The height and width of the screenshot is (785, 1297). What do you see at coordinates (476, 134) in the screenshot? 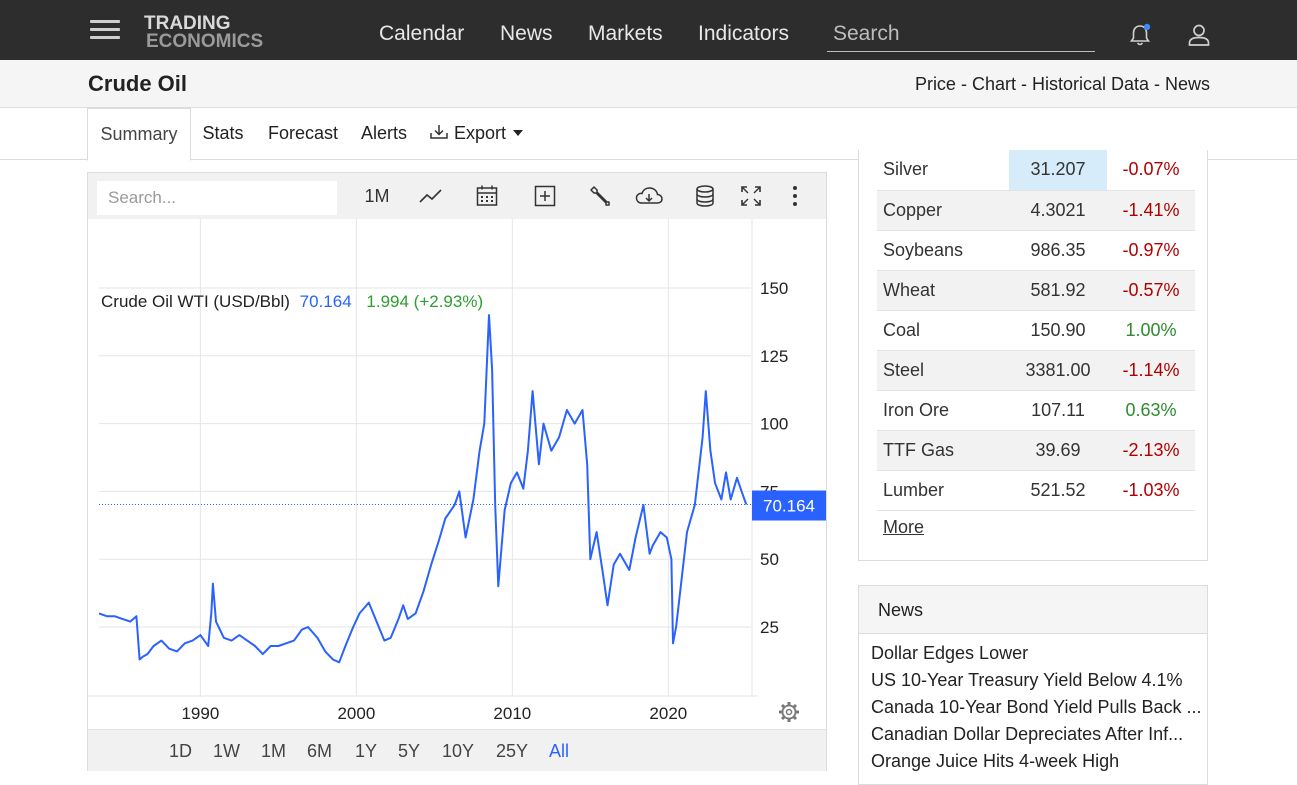
I see `tab-export: Export` at bounding box center [476, 134].